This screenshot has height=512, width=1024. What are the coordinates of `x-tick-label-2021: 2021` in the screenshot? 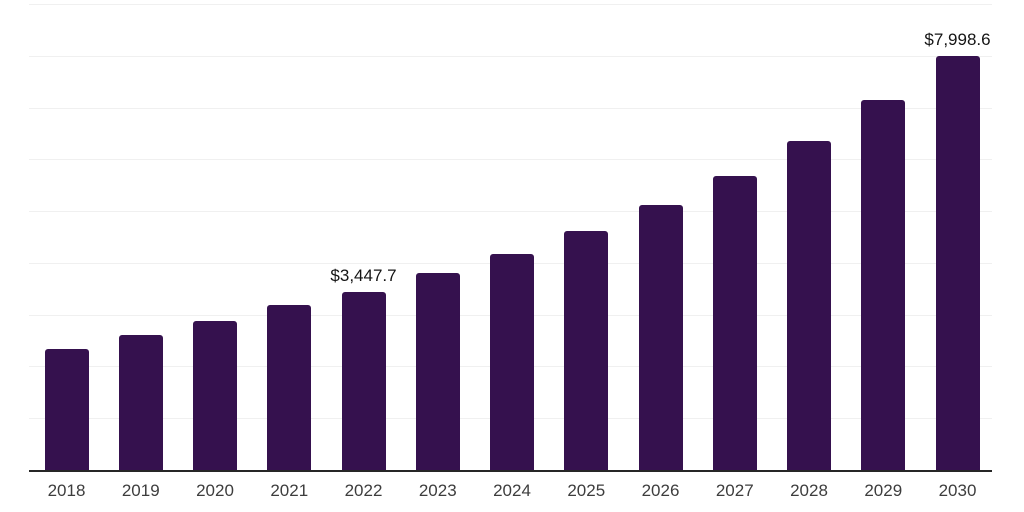 It's located at (289, 490).